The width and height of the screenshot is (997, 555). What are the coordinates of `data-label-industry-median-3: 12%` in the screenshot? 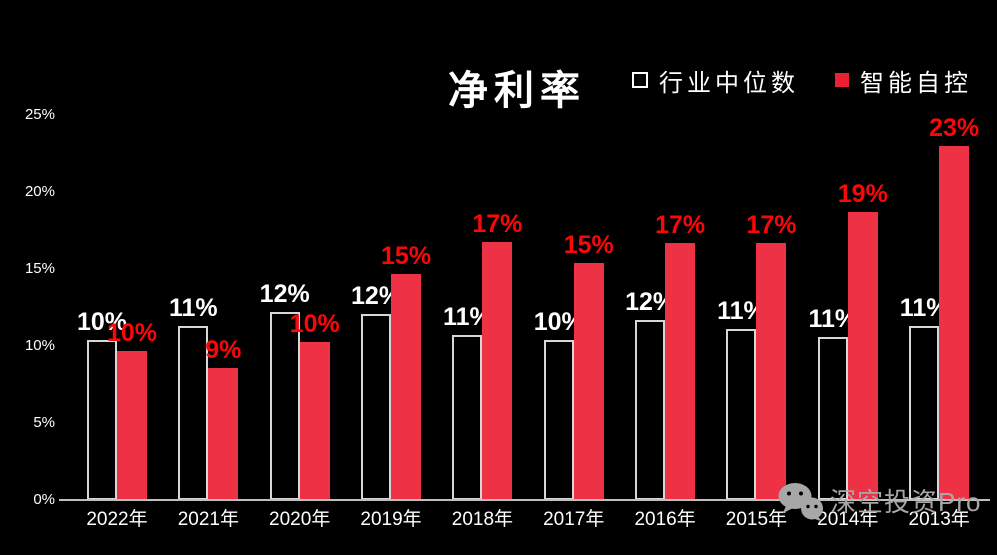 It's located at (284, 294).